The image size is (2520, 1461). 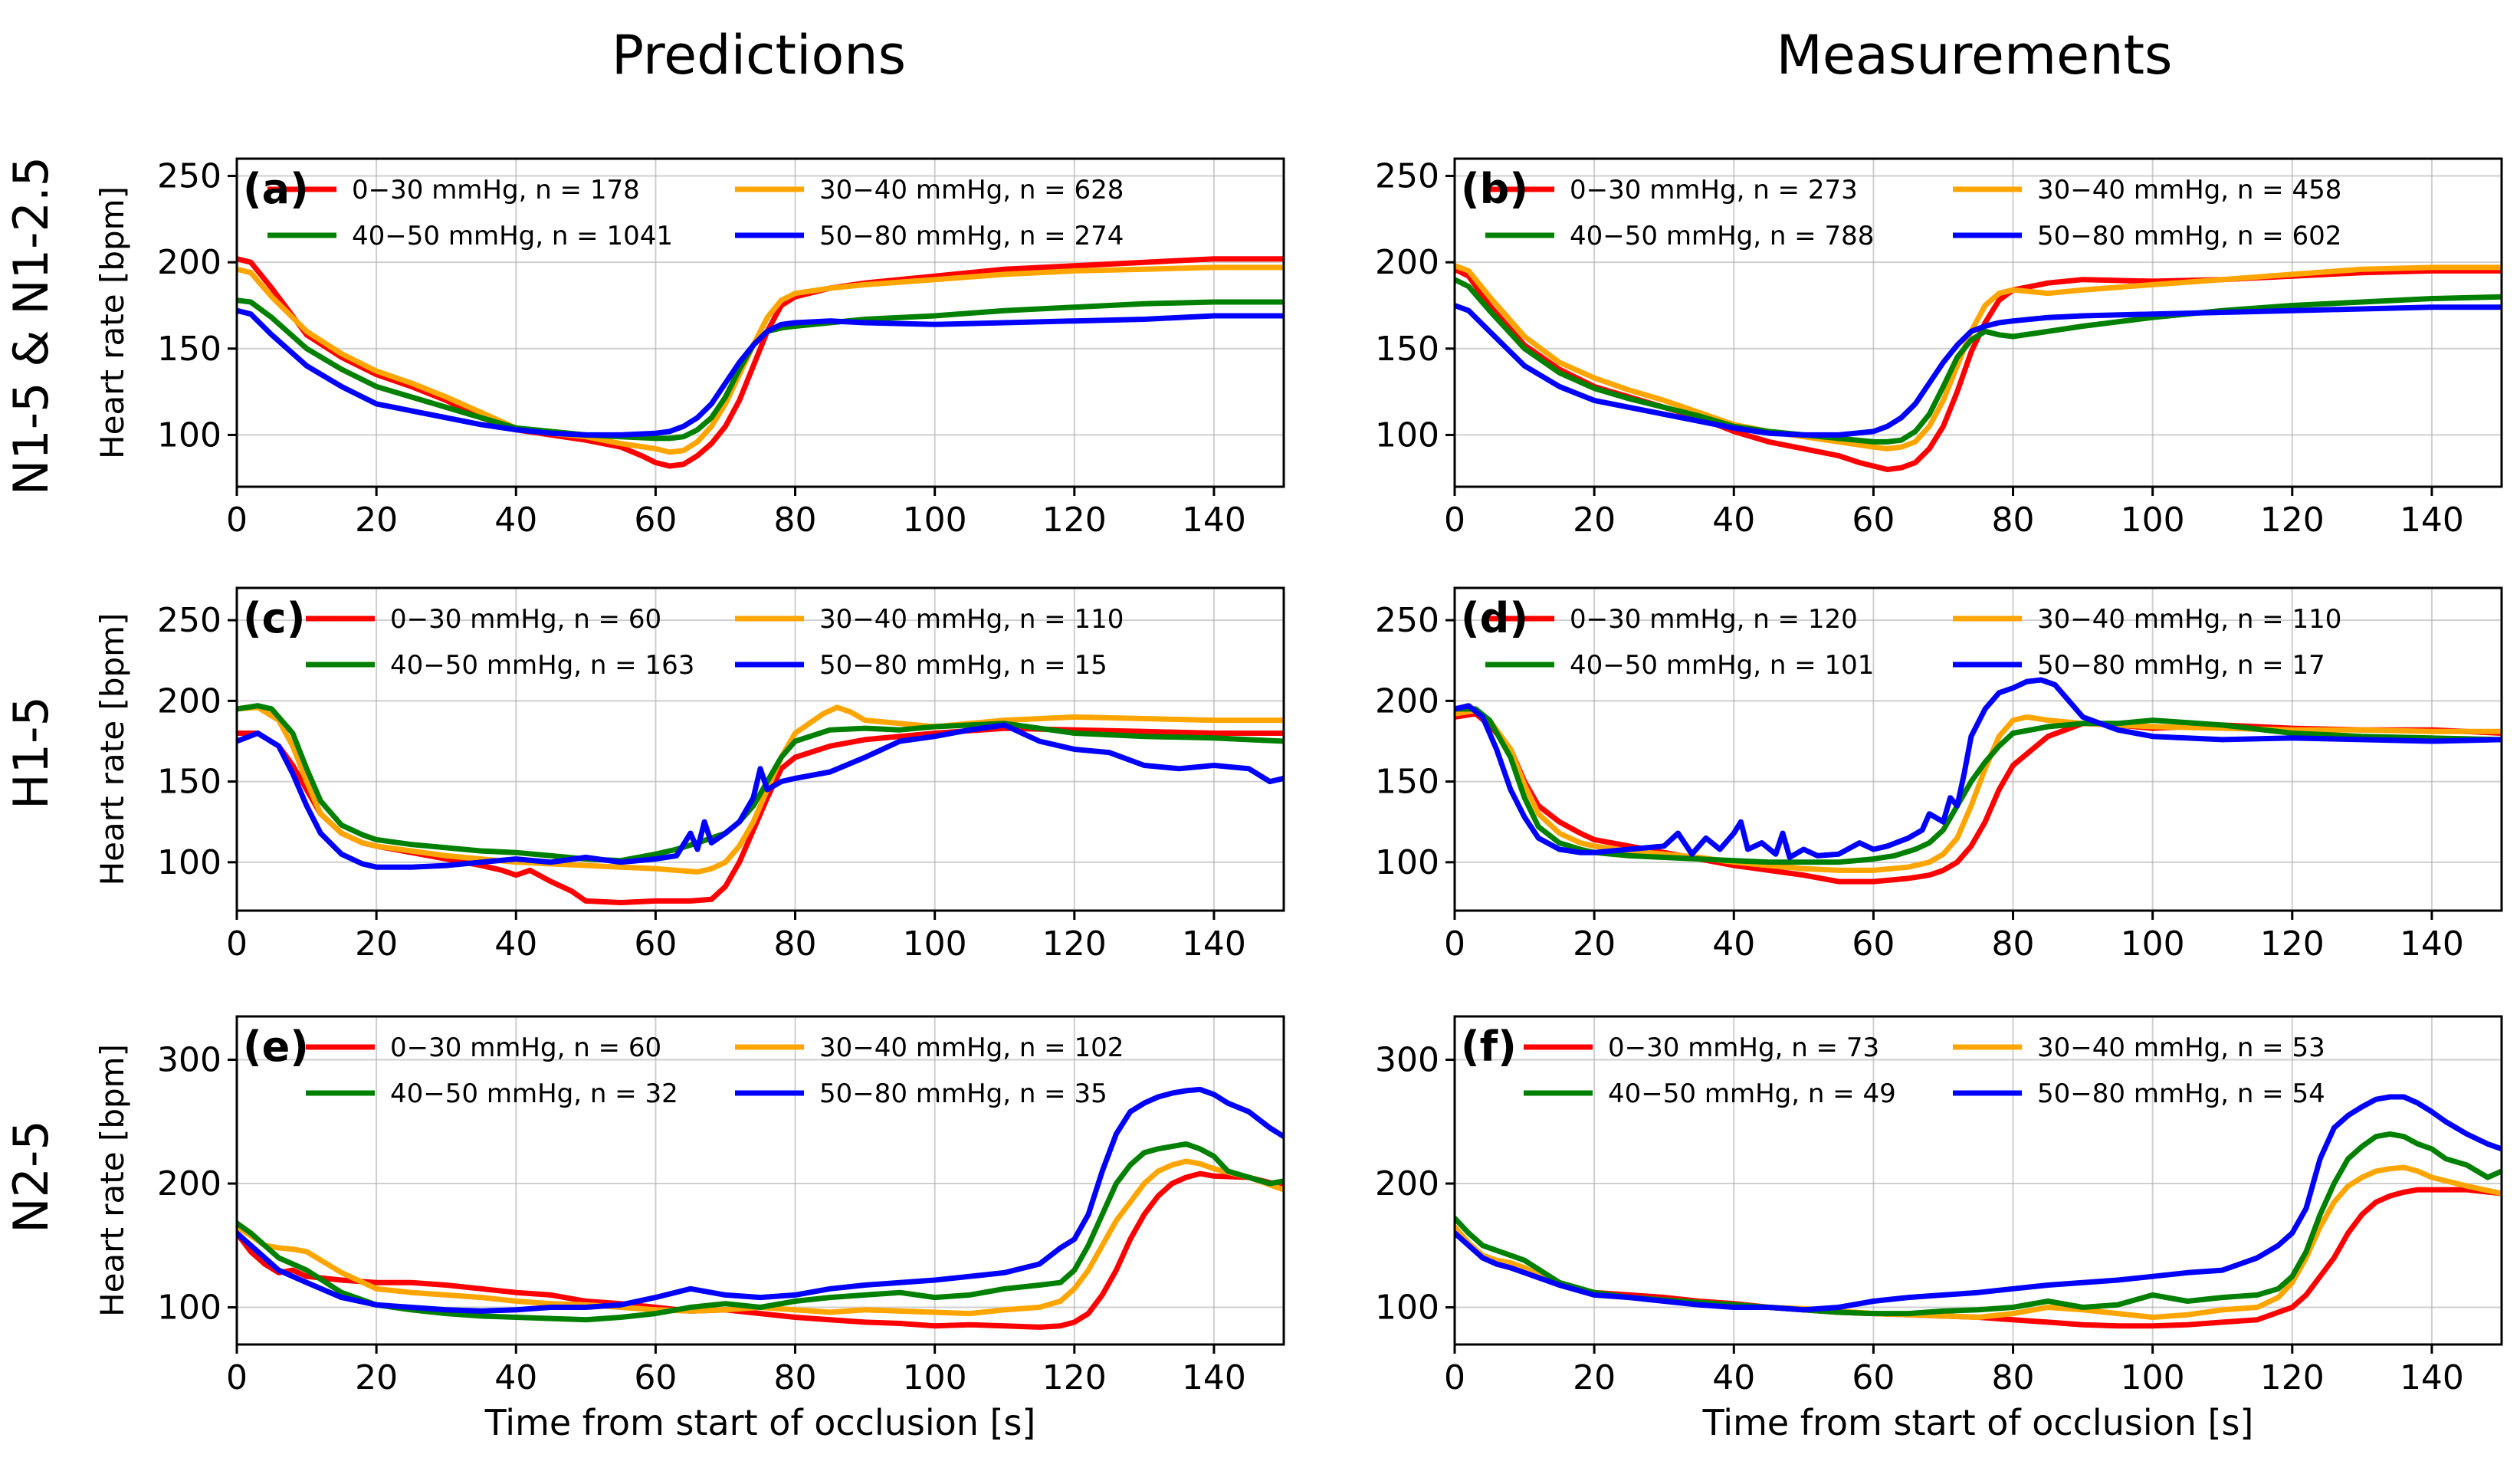 What do you see at coordinates (1714, 619) in the screenshot?
I see `legend-entry-1: 0−30 mmHg, n = 120` at bounding box center [1714, 619].